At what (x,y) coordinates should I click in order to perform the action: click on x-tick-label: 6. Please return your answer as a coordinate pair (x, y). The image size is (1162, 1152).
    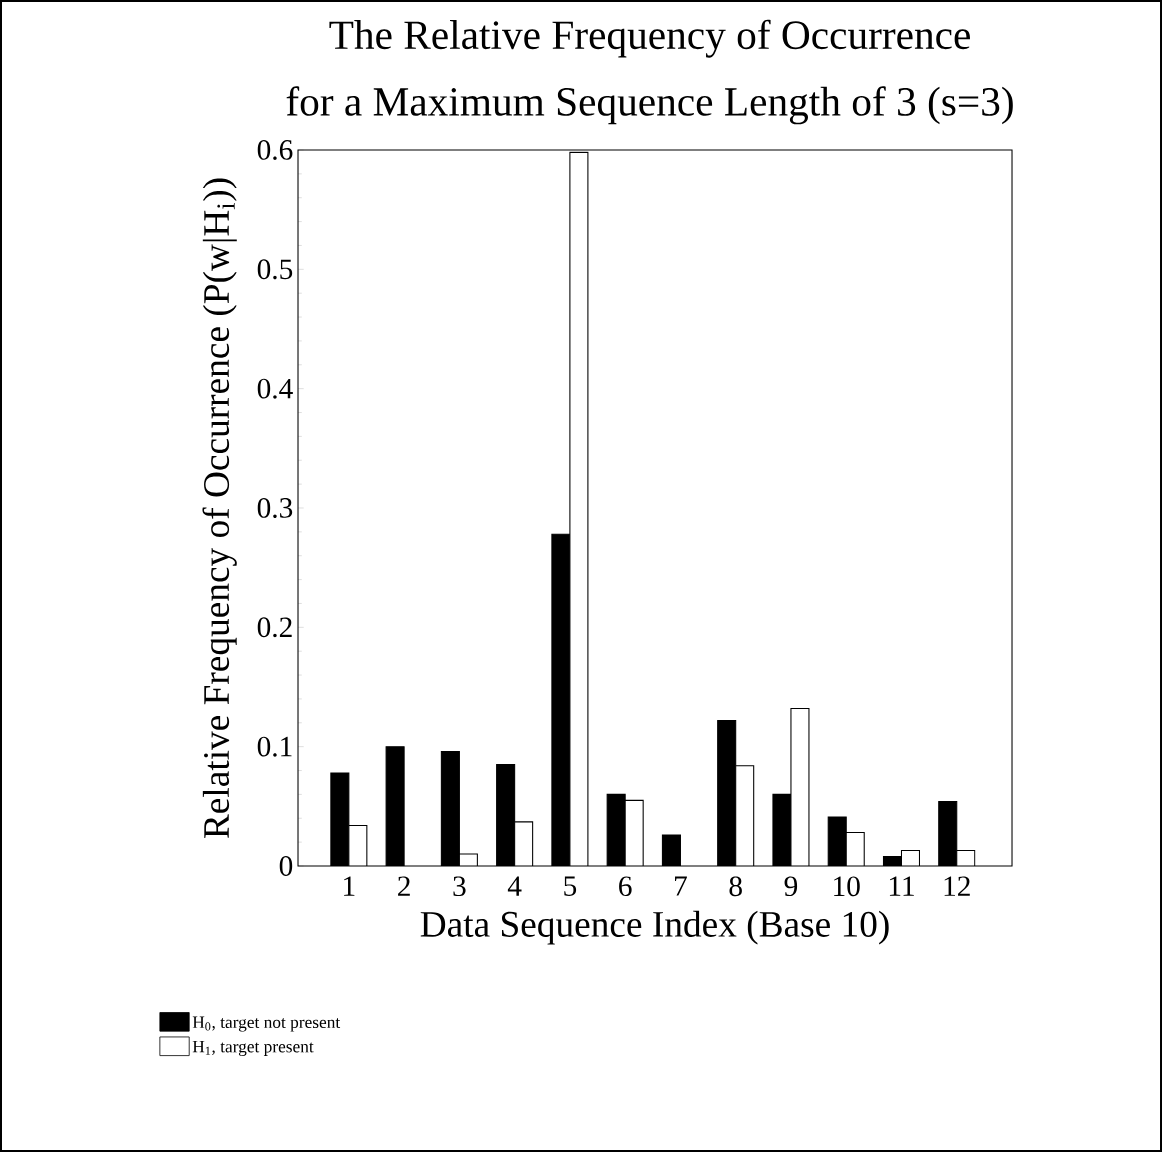
    Looking at the image, I should click on (625, 886).